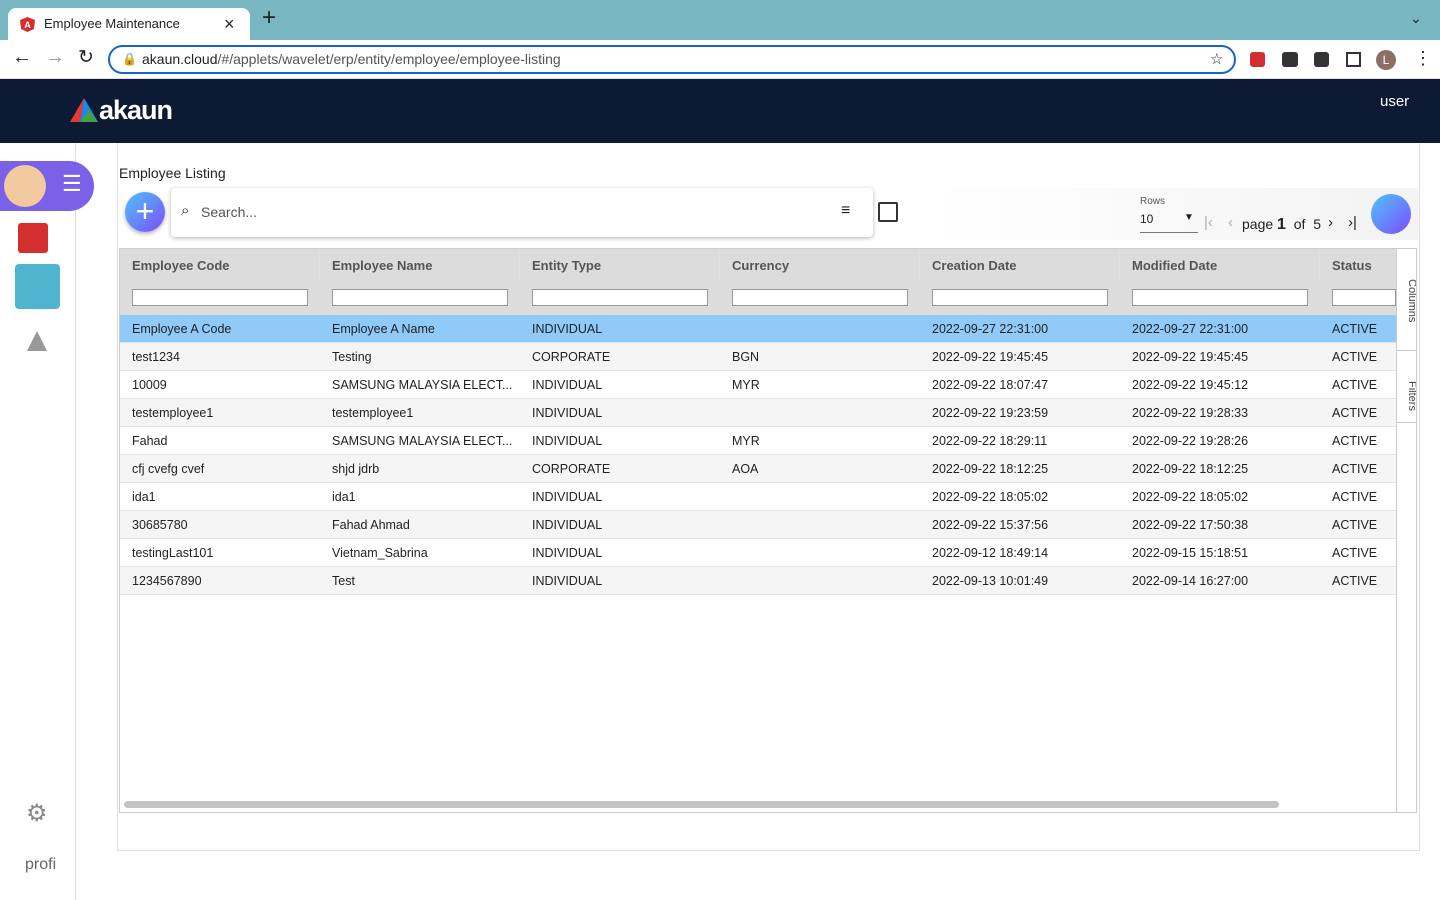 The image size is (1440, 900). Describe the element at coordinates (1153, 201) in the screenshot. I see `rows-label: Rows` at that location.